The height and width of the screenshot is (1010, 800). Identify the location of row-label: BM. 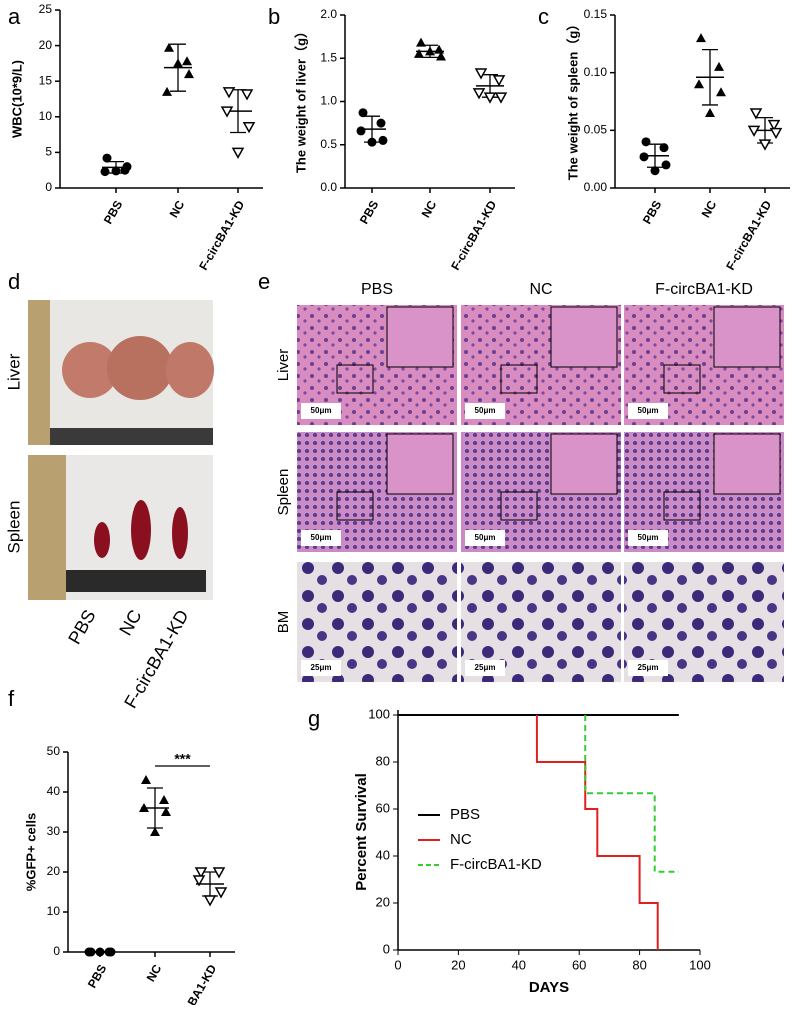
(283, 622).